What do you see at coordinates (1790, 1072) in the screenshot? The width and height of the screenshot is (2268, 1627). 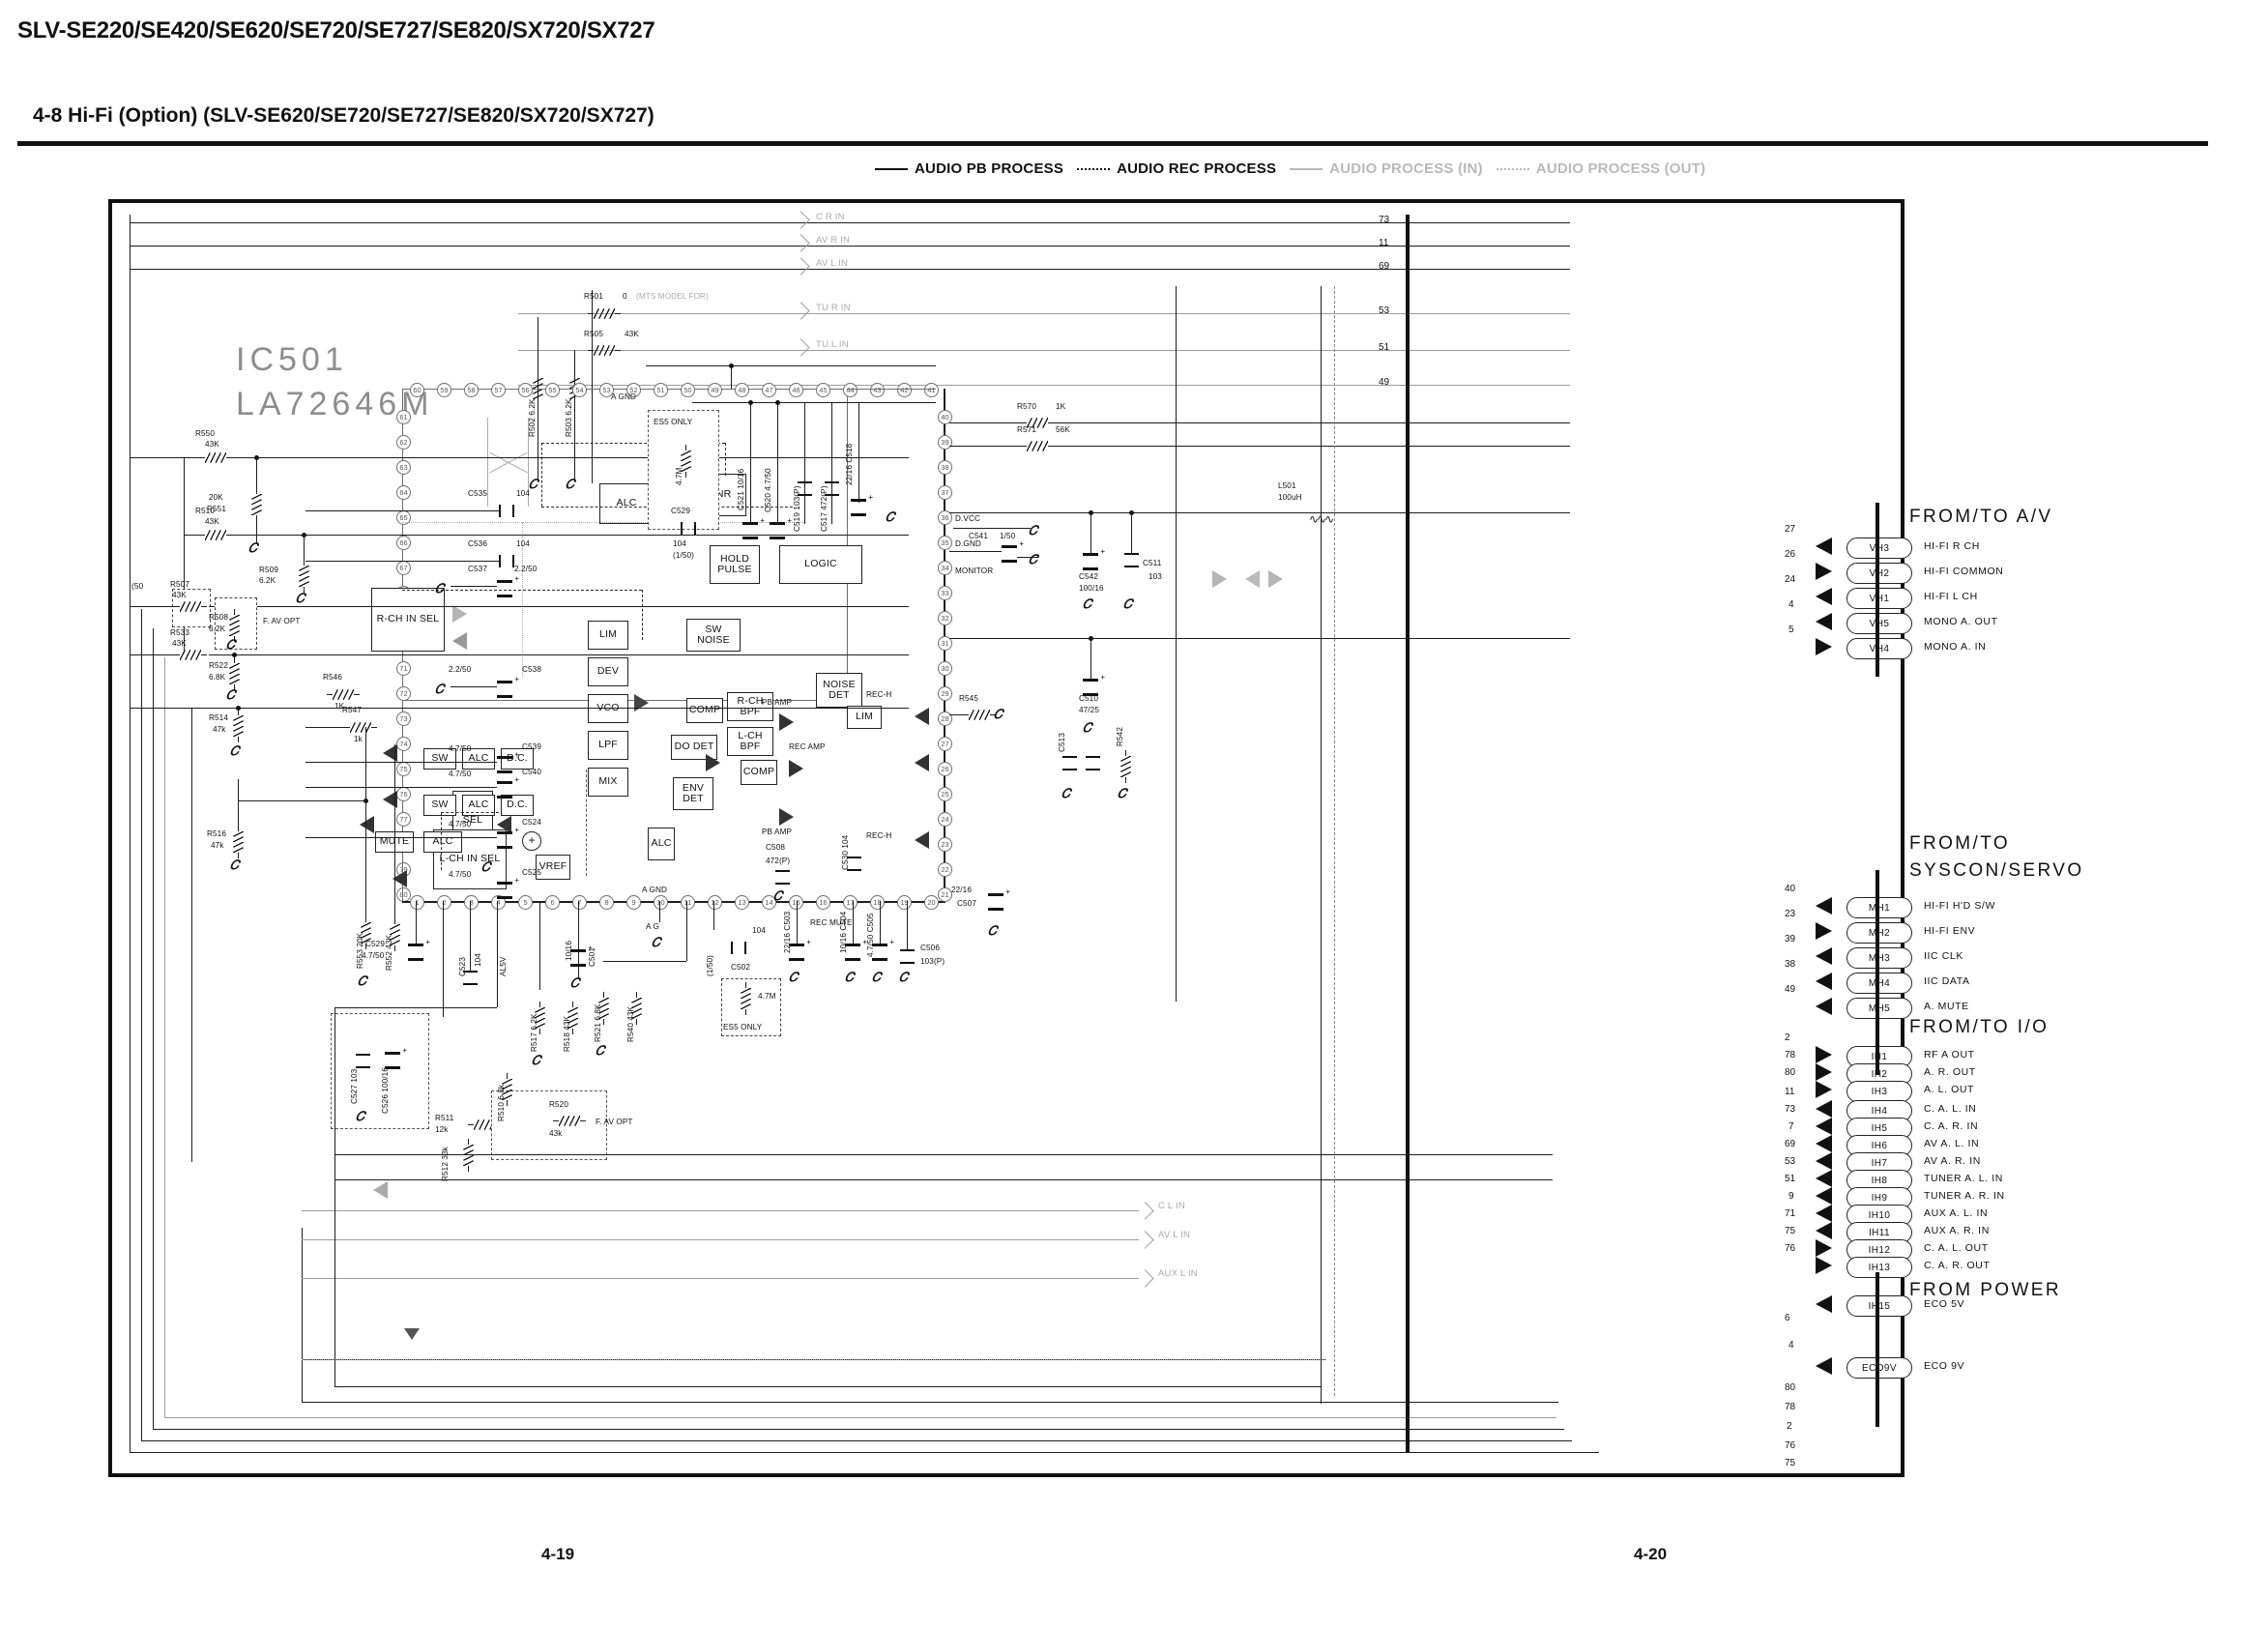 I see `connector-pin-number: 80` at bounding box center [1790, 1072].